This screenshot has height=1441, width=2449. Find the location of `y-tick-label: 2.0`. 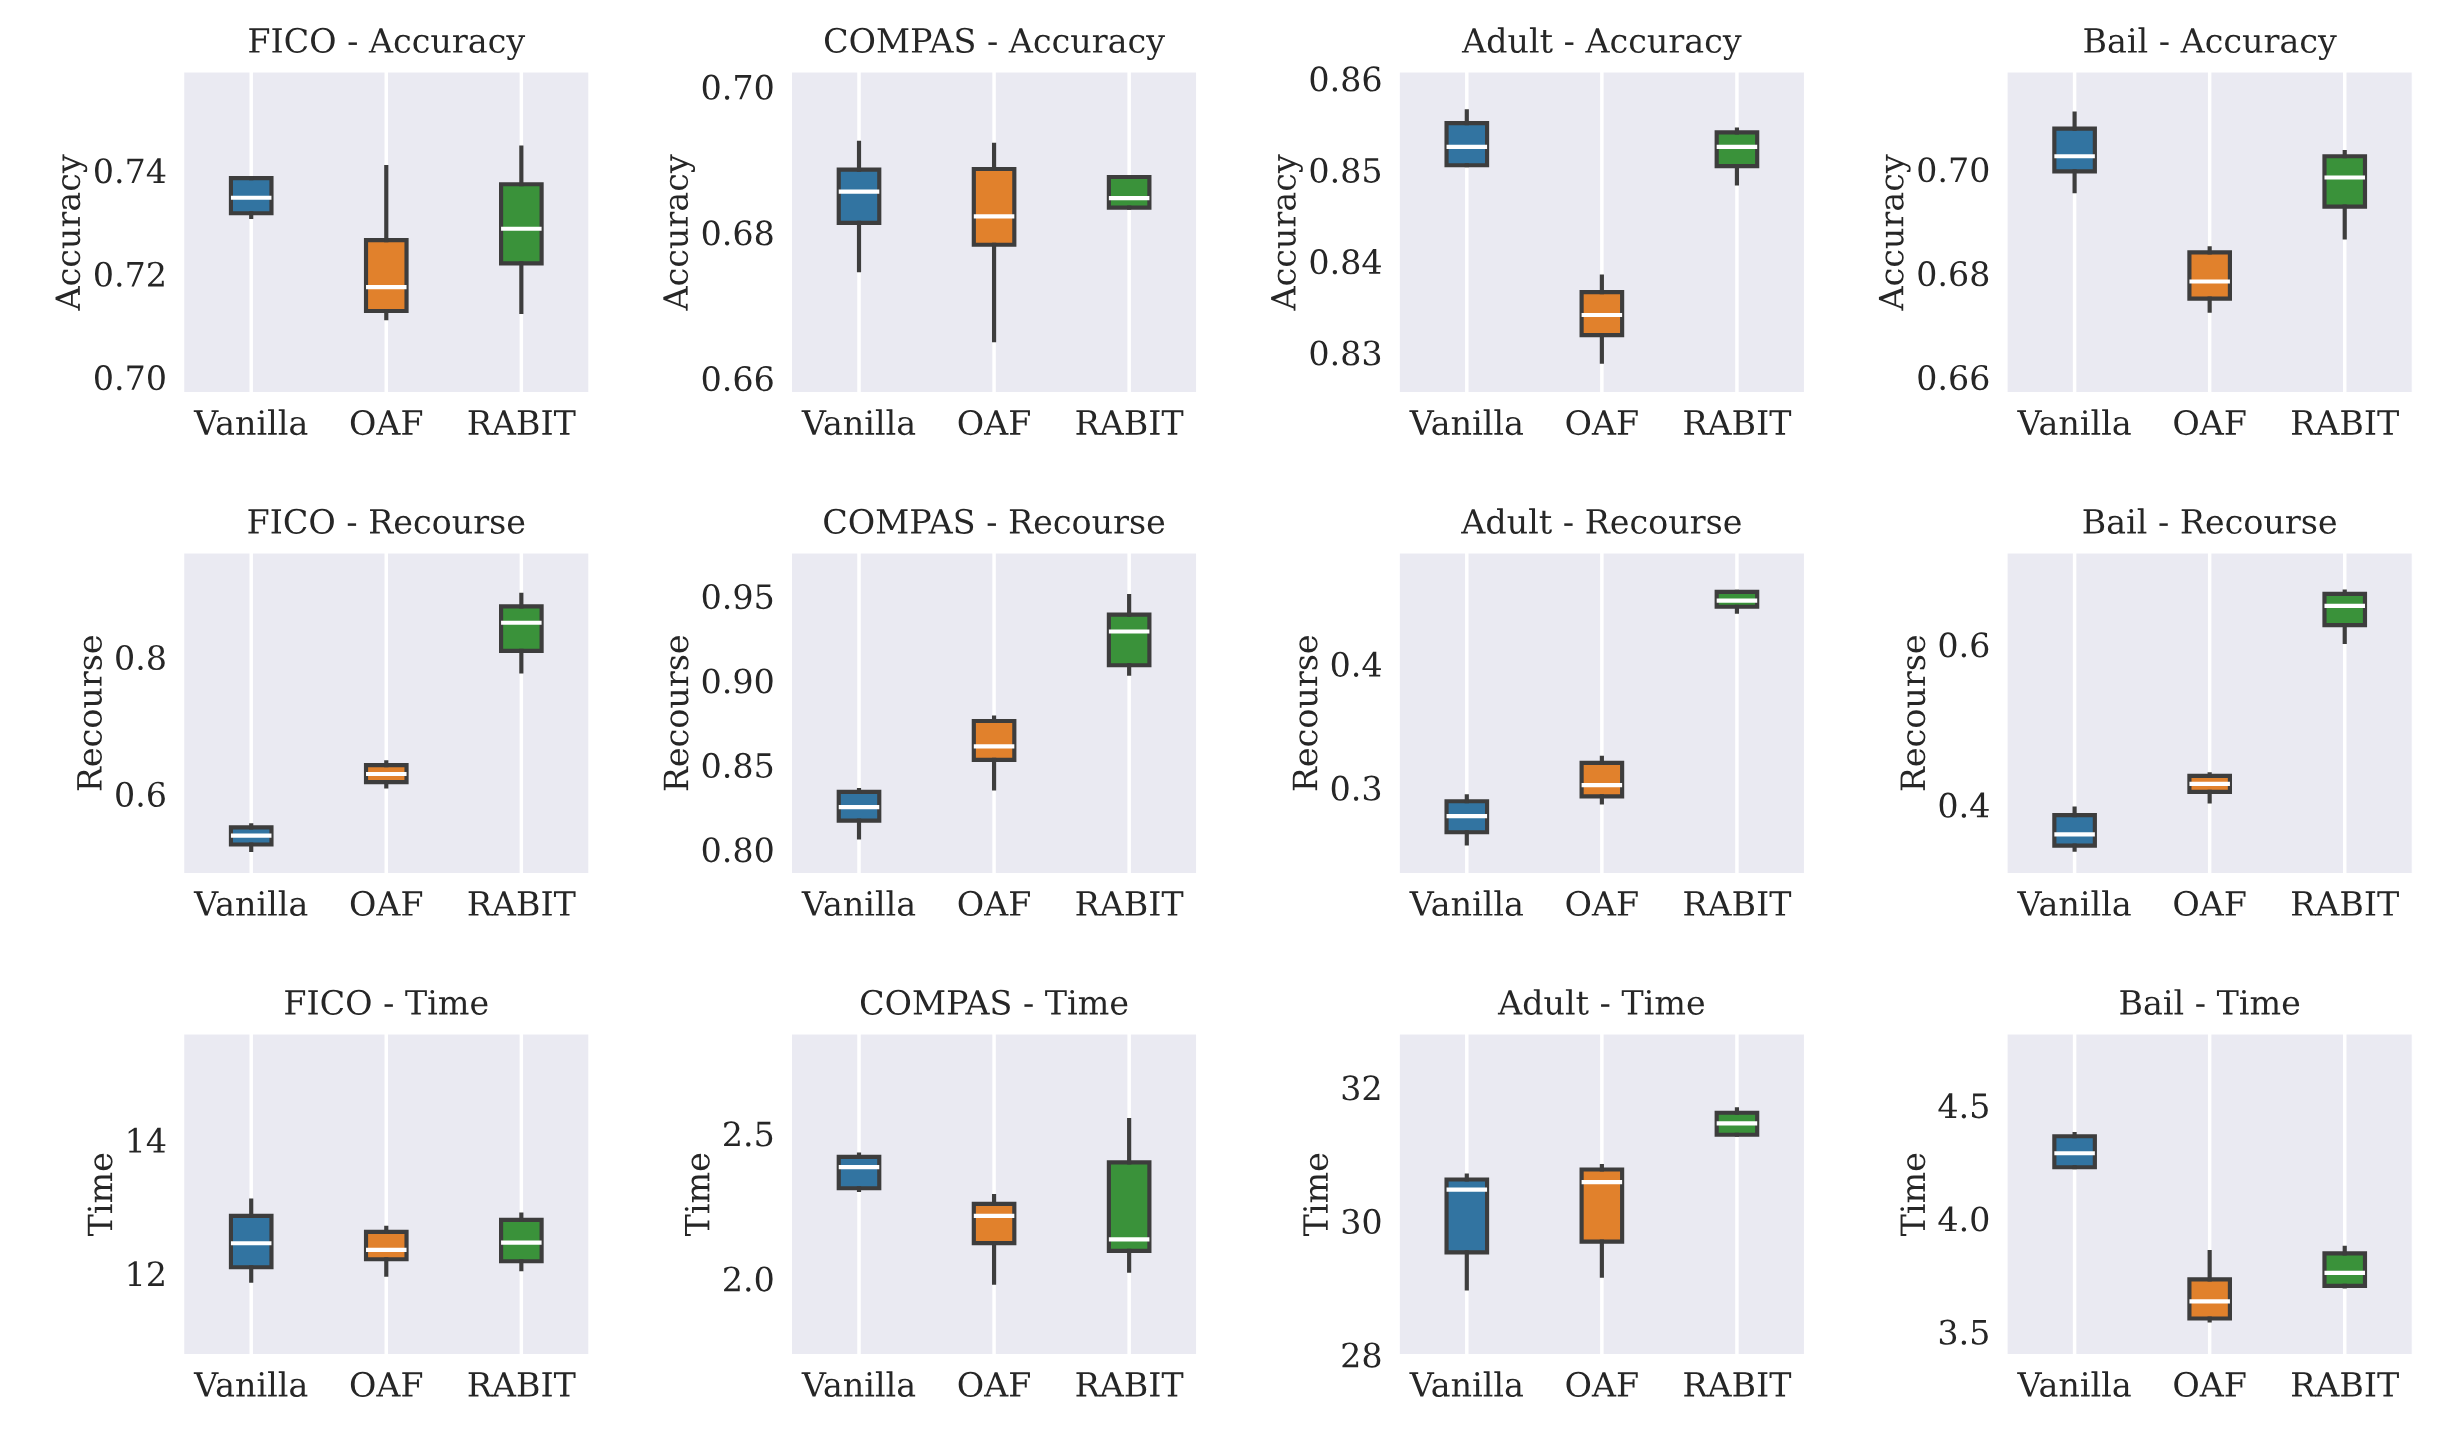

y-tick-label: 2.0 is located at coordinates (748, 1279).